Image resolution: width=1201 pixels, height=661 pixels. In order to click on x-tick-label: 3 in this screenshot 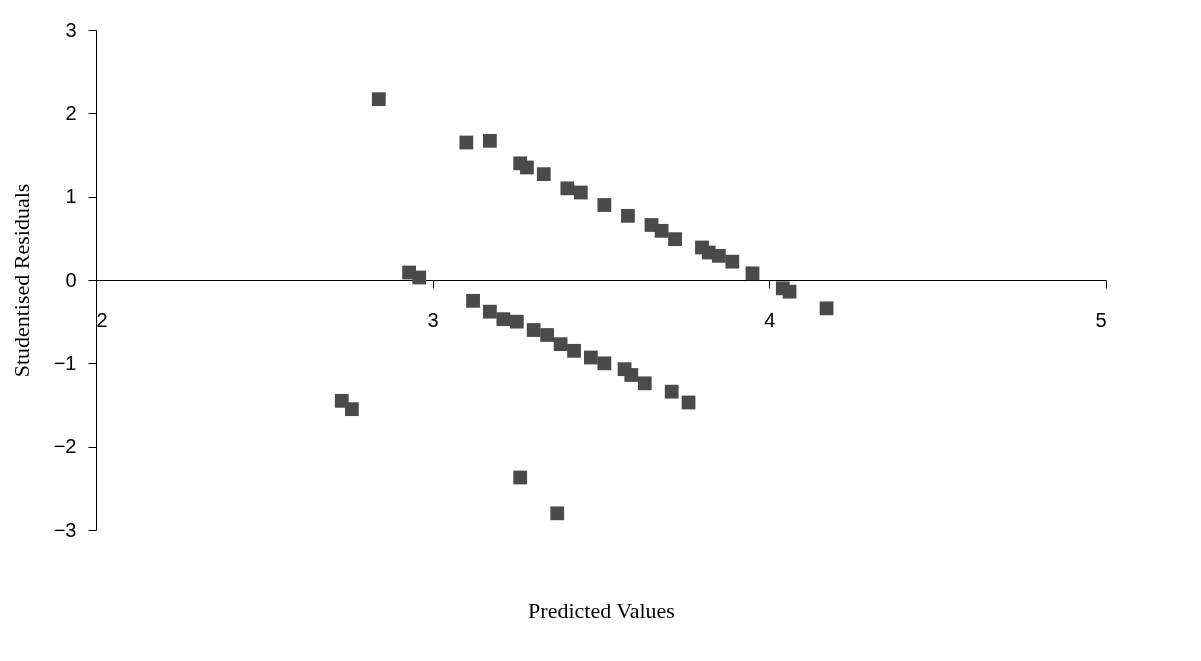, I will do `click(433, 319)`.